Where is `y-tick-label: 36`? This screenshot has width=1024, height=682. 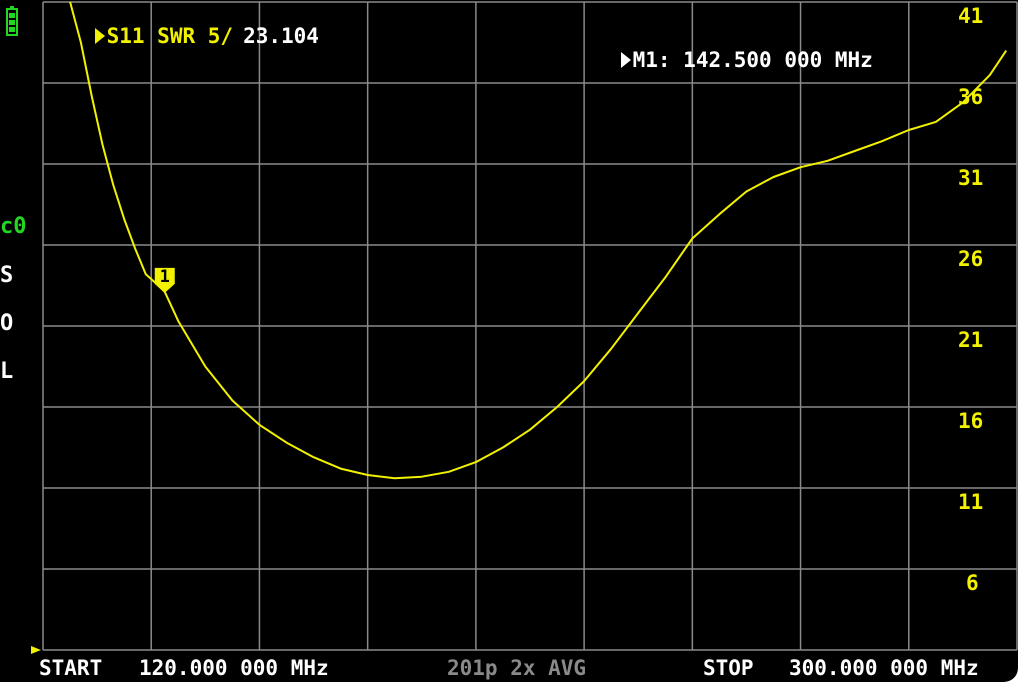 y-tick-label: 36 is located at coordinates (971, 97).